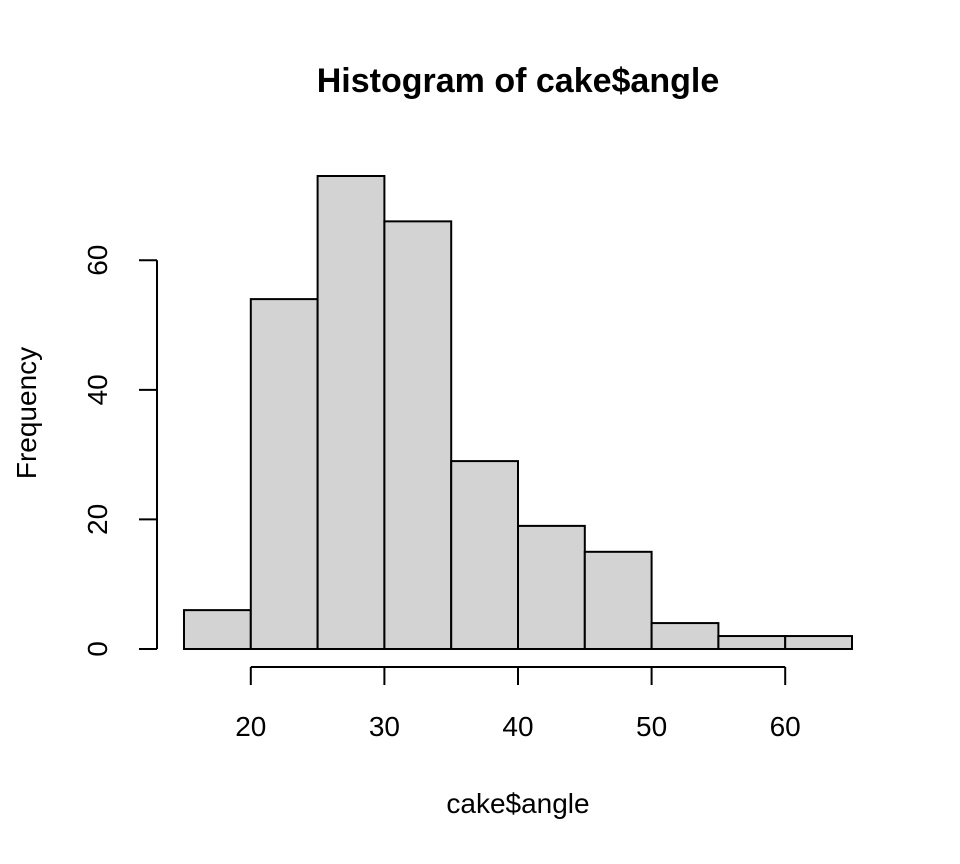 Image resolution: width=960 pixels, height=864 pixels. Describe the element at coordinates (250, 726) in the screenshot. I see `x-tick-label: 20` at that location.